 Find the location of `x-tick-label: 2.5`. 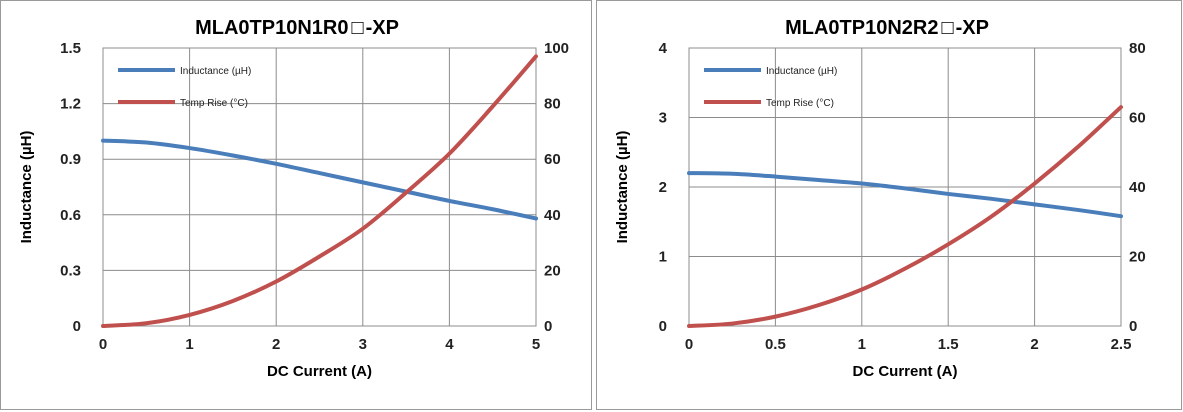

x-tick-label: 2.5 is located at coordinates (1121, 344).